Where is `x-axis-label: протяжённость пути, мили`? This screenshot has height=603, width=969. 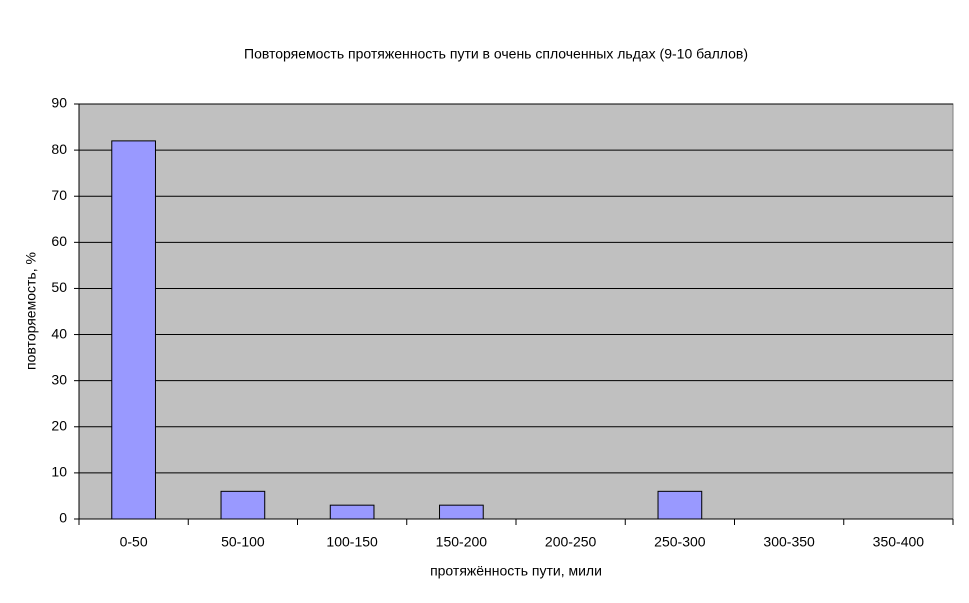
x-axis-label: протяжённость пути, мили is located at coordinates (516, 571).